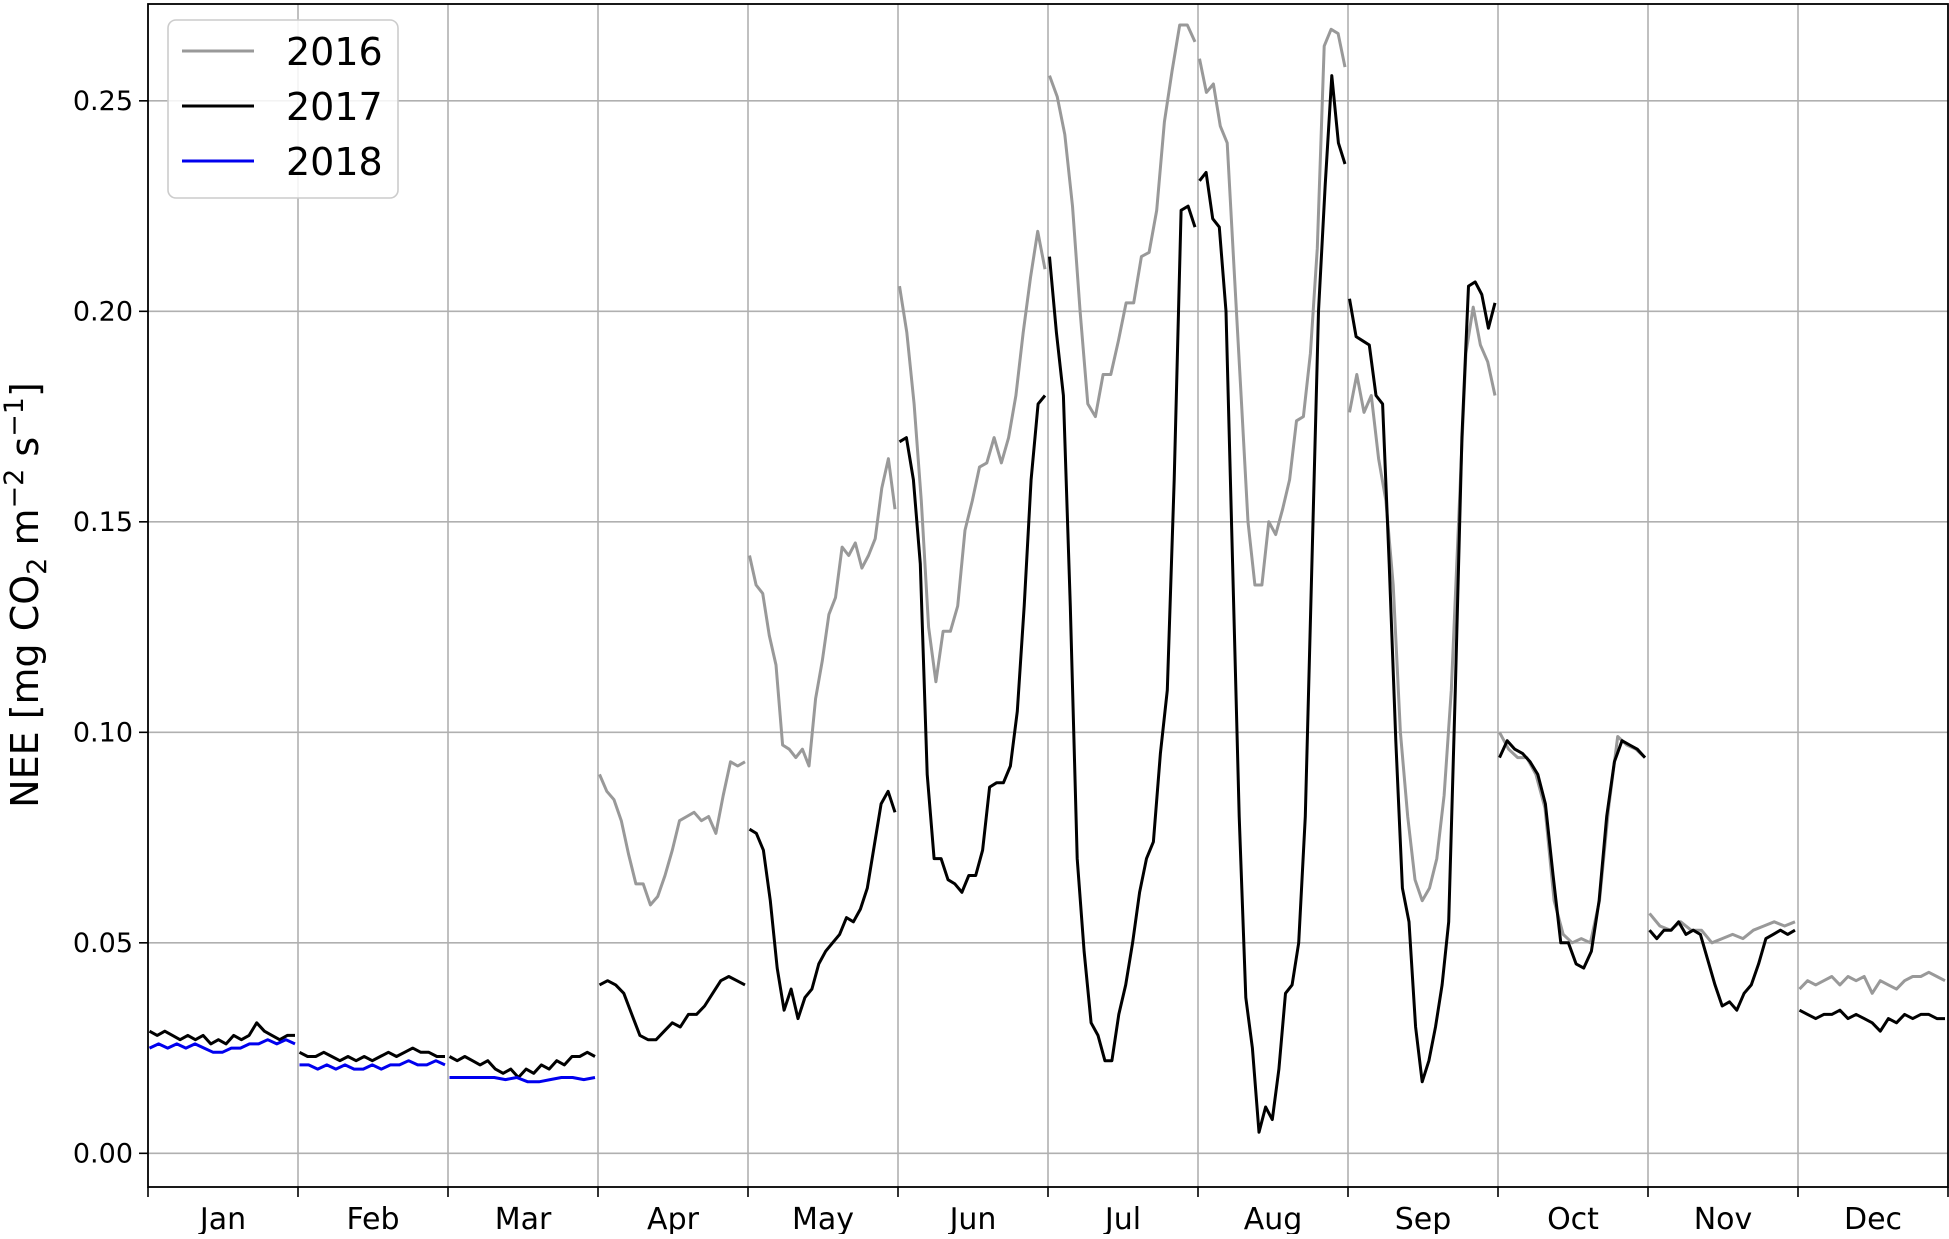  I want to click on month-label: Sep, so click(1423, 1218).